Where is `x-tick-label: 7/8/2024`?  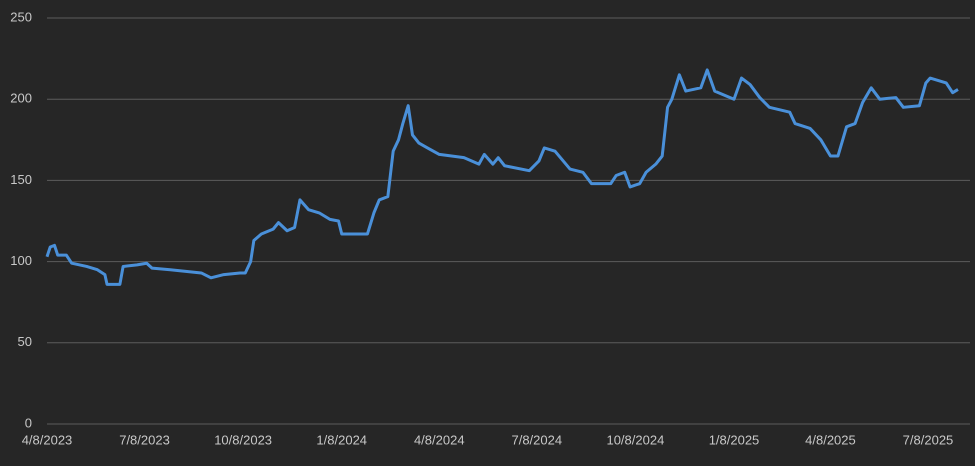
x-tick-label: 7/8/2024 is located at coordinates (536, 439).